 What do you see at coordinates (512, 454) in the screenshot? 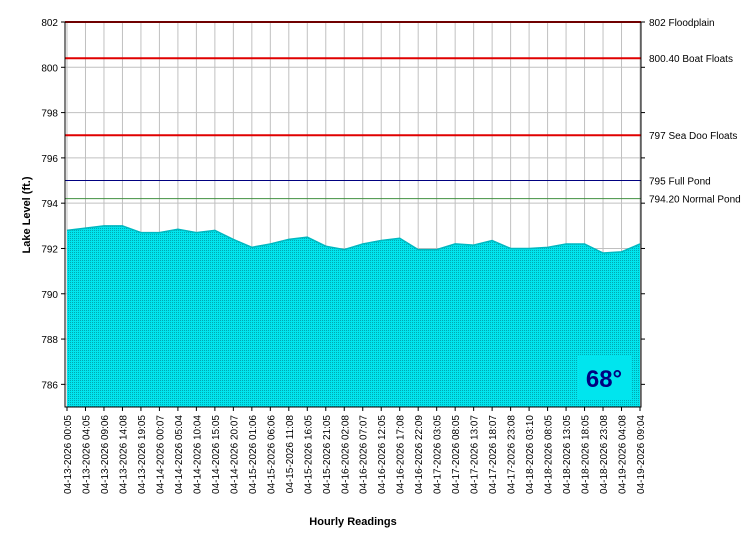
I see `x-tick-label: 04-17-2026 23:08` at bounding box center [512, 454].